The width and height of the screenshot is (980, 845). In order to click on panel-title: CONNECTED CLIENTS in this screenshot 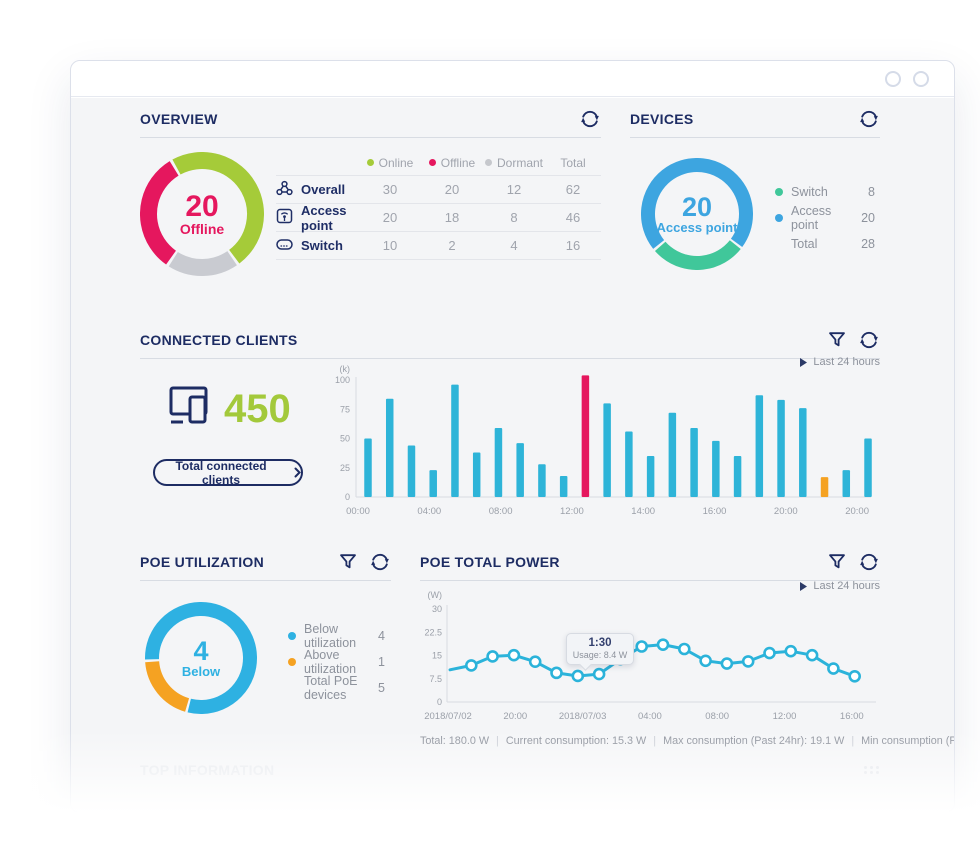, I will do `click(219, 340)`.